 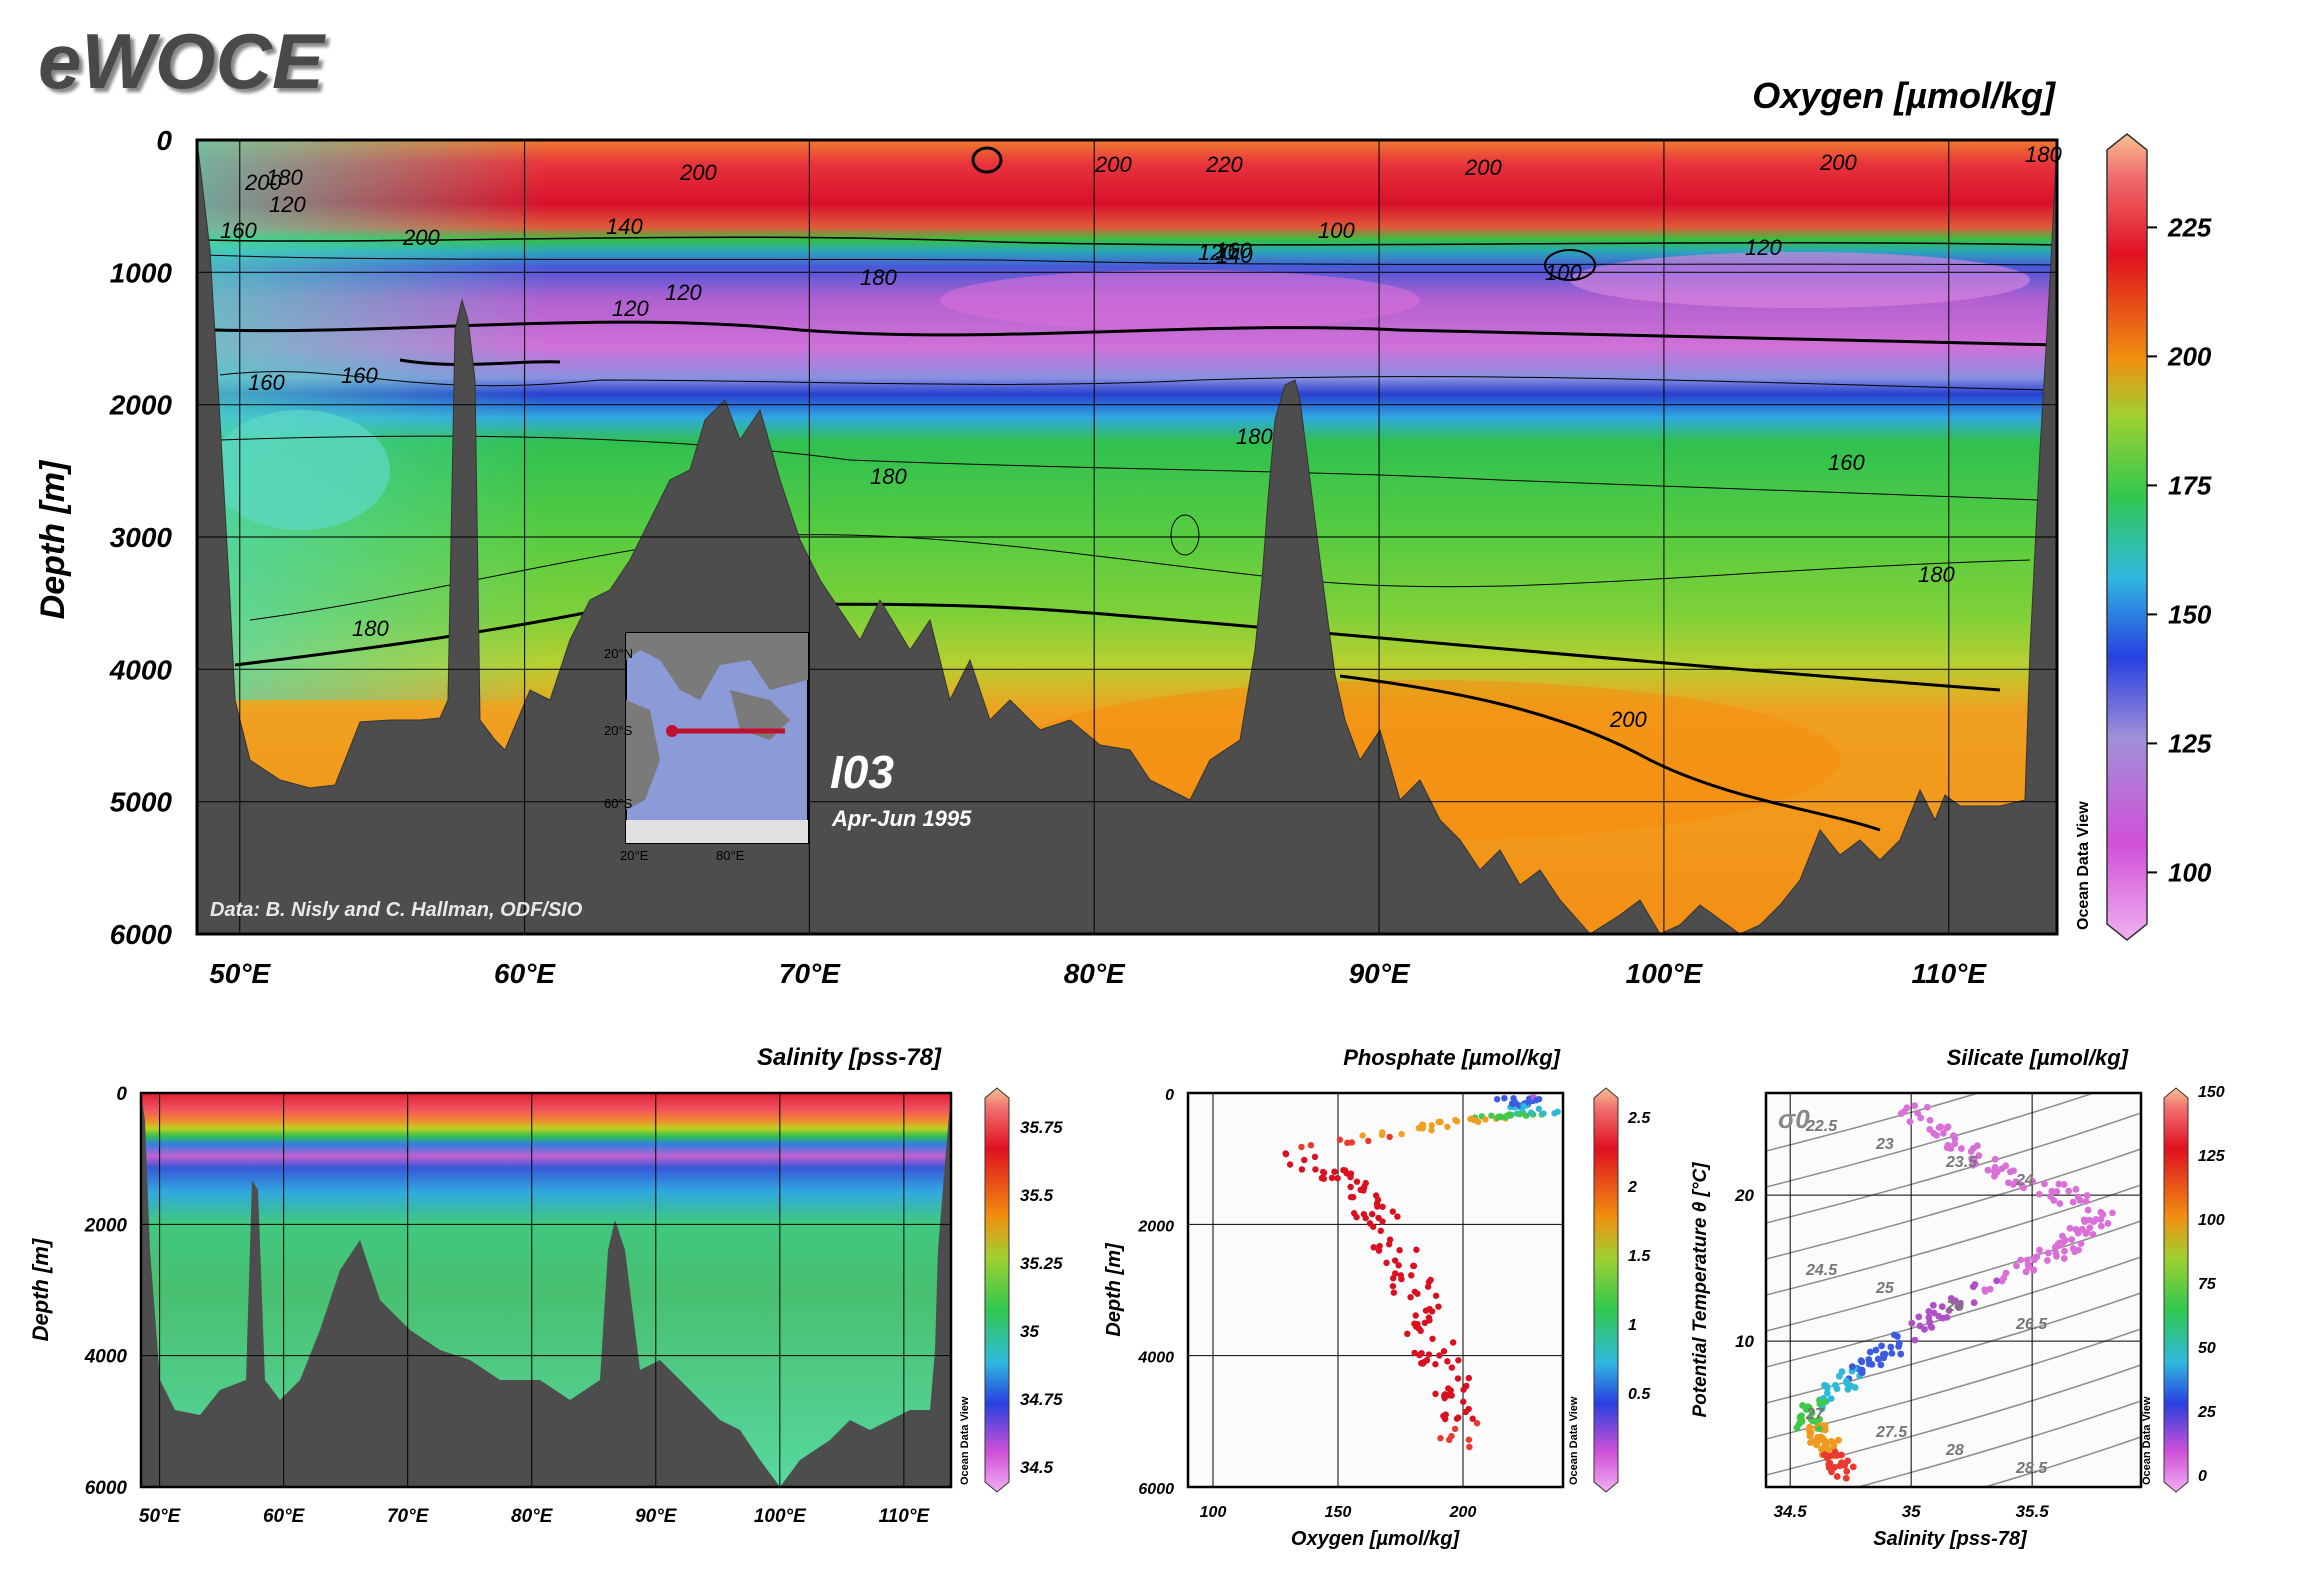 What do you see at coordinates (1380, 973) in the screenshot?
I see `x-tick-label: 90°E` at bounding box center [1380, 973].